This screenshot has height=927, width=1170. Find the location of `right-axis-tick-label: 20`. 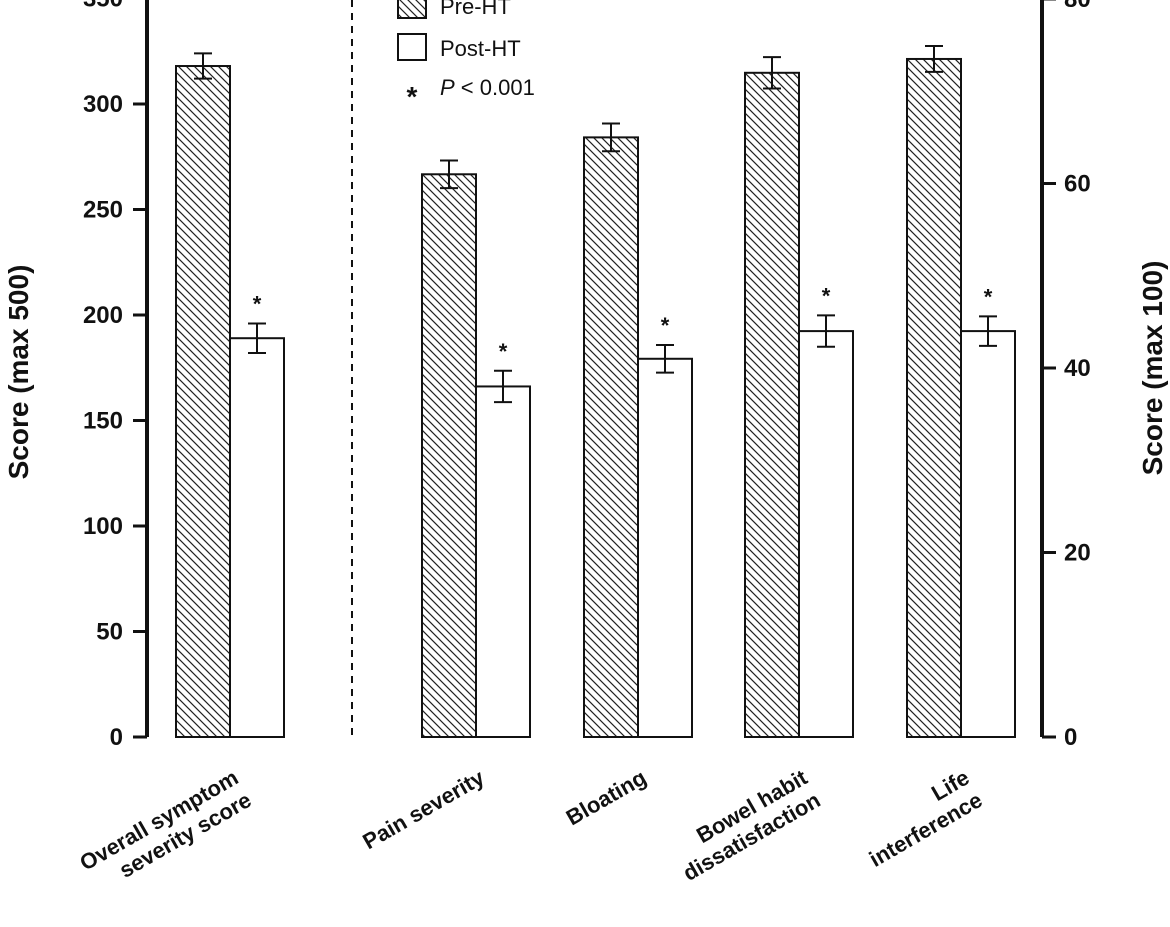

right-axis-tick-label: 20 is located at coordinates (1077, 553).